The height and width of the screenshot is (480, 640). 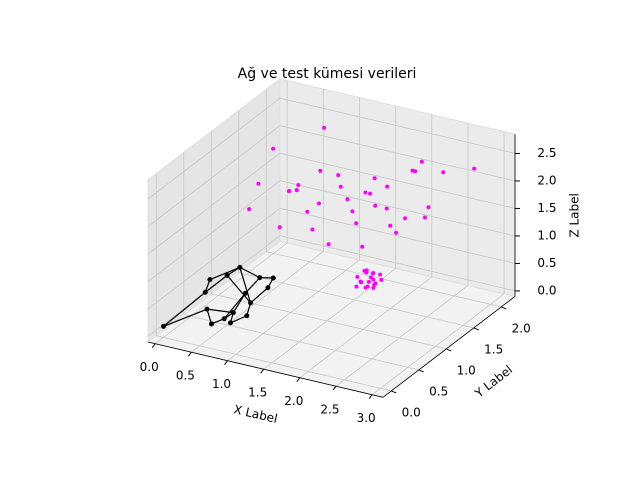 I want to click on z-axis-label: Z Label, so click(x=574, y=215).